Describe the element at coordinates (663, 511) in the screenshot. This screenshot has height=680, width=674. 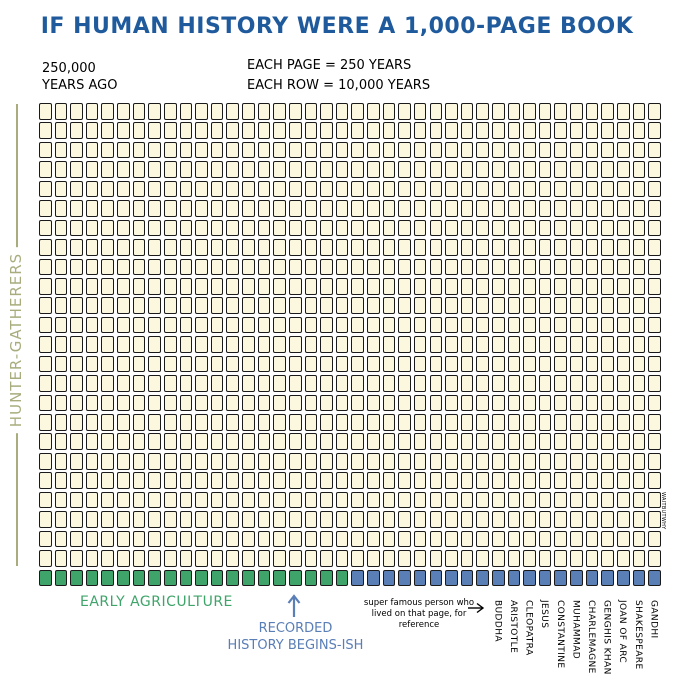
I see `signature-logo: WAITBUTWHY` at that location.